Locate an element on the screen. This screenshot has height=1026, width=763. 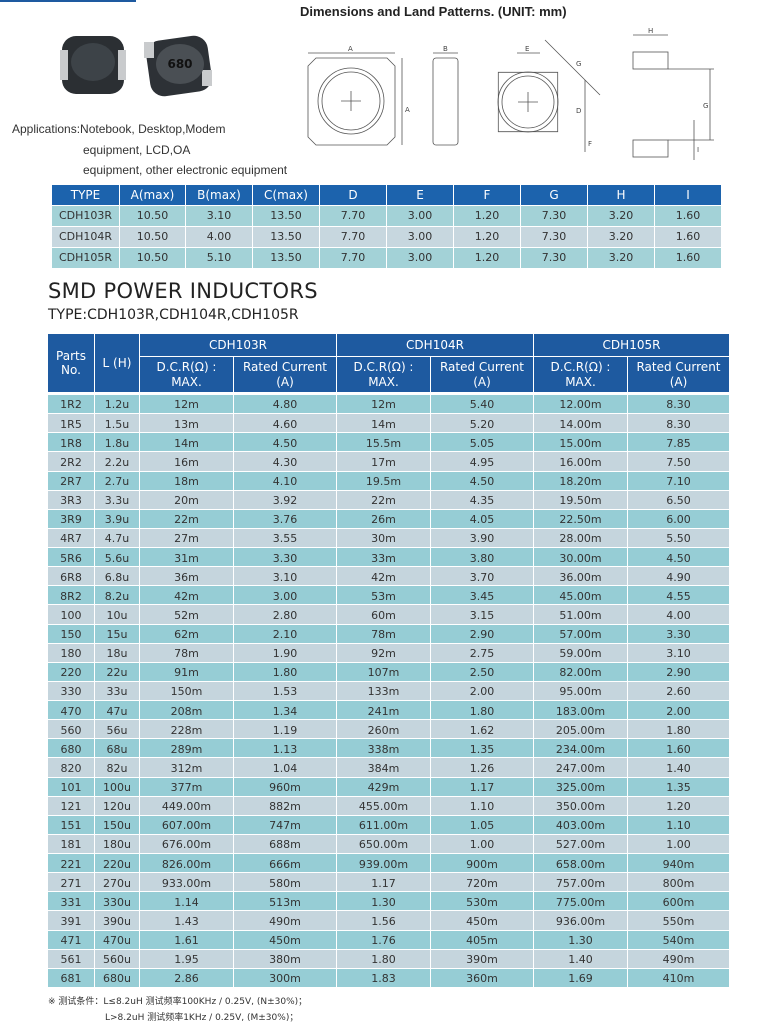
dim-label: E is located at coordinates (527, 49).